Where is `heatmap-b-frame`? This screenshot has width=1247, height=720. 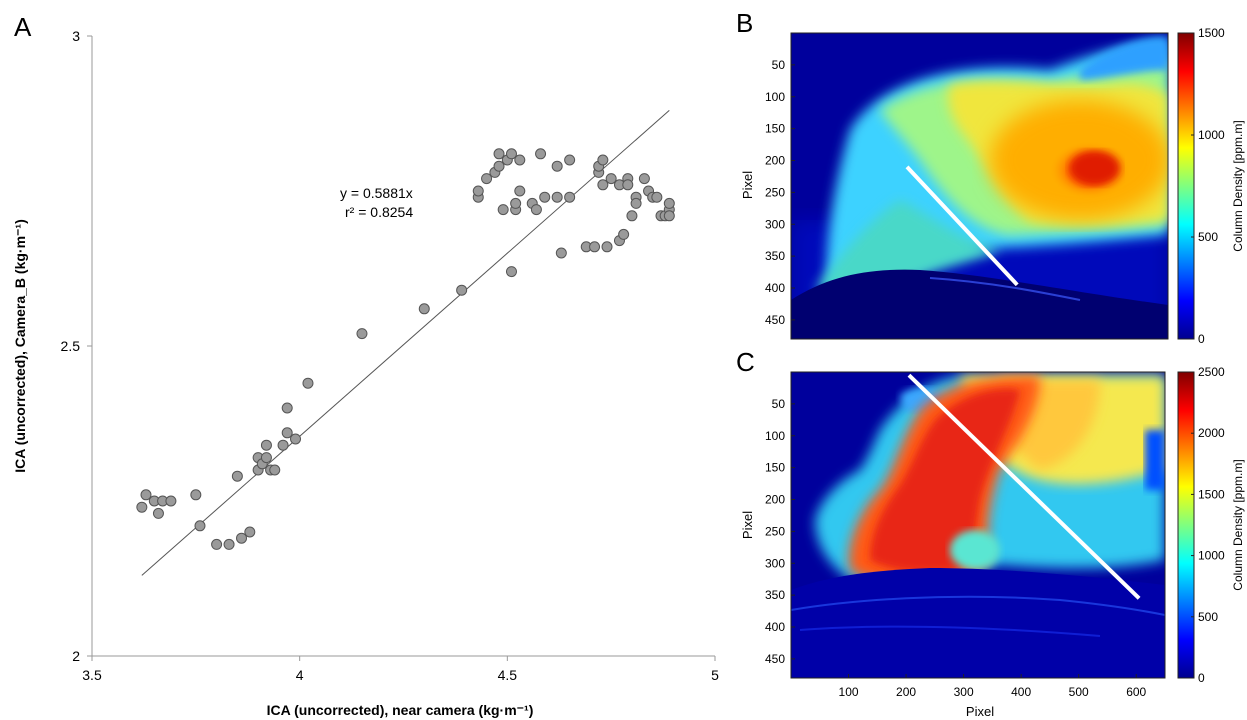 heatmap-b-frame is located at coordinates (979, 186).